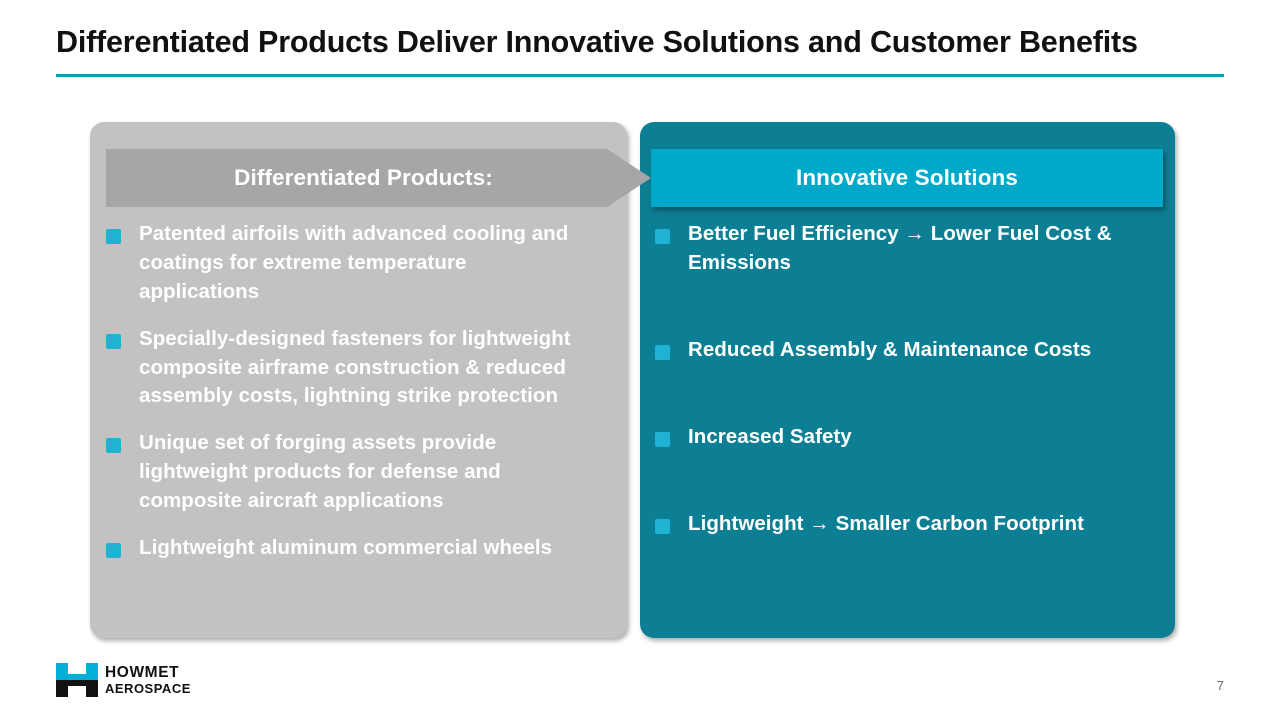 This screenshot has height=720, width=1280. What do you see at coordinates (1220, 685) in the screenshot?
I see `page-number: 7` at bounding box center [1220, 685].